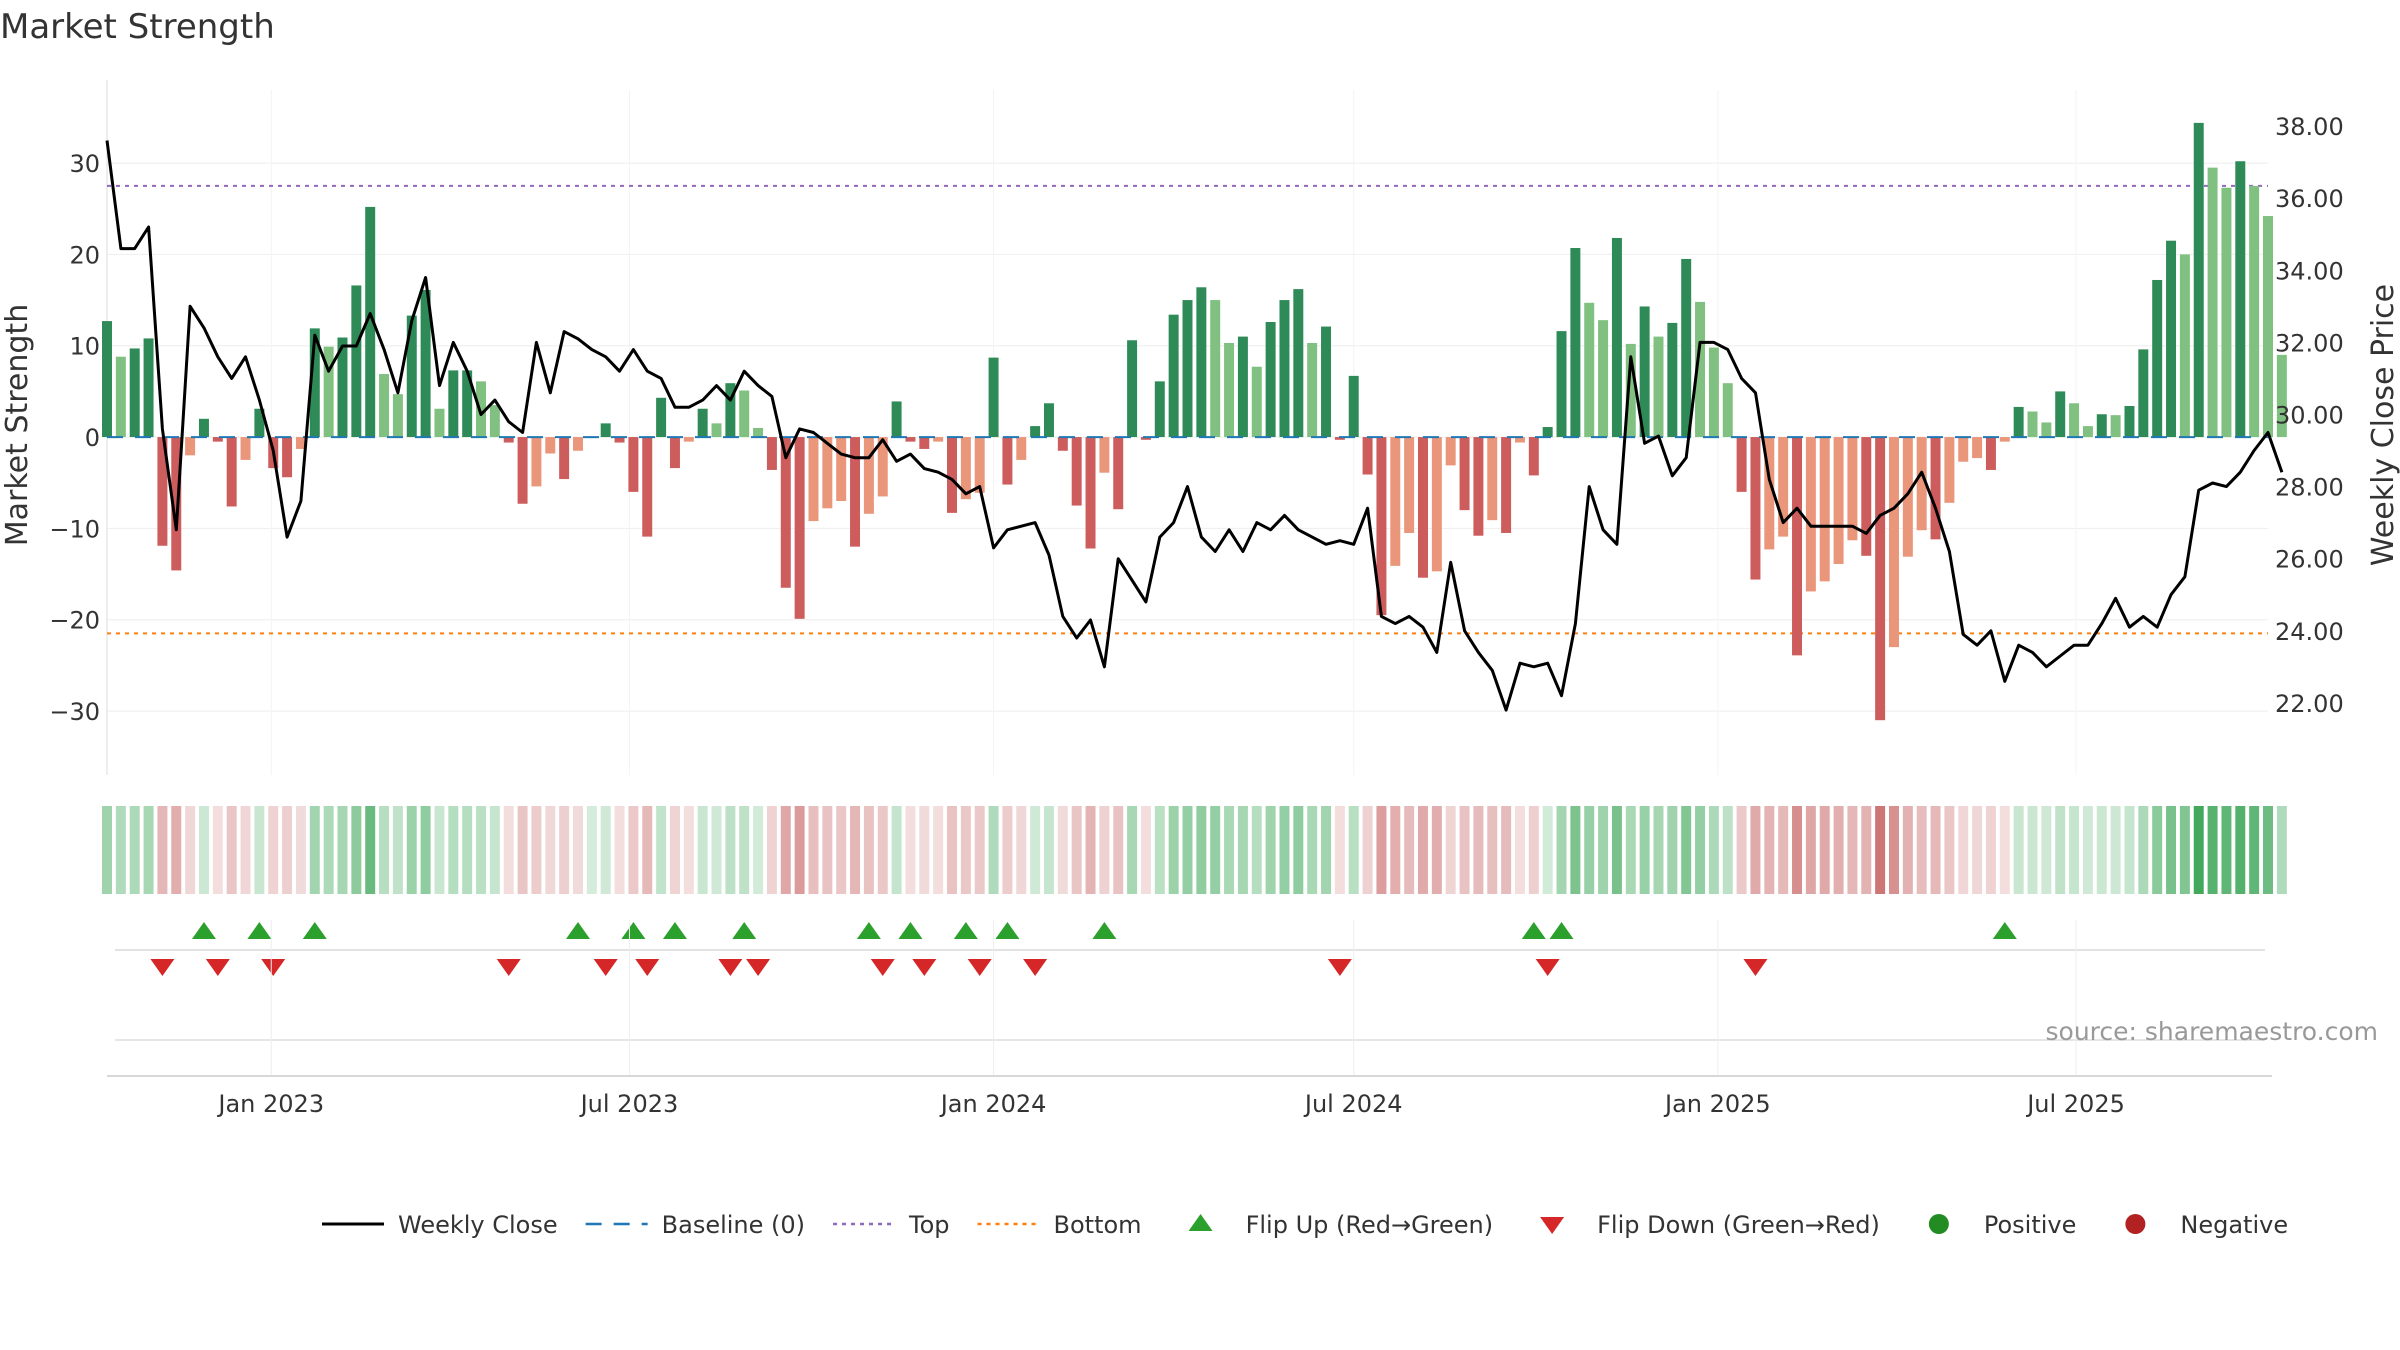 This screenshot has width=2400, height=1350. I want to click on y2-tick-label: 30.00, so click(2309, 415).